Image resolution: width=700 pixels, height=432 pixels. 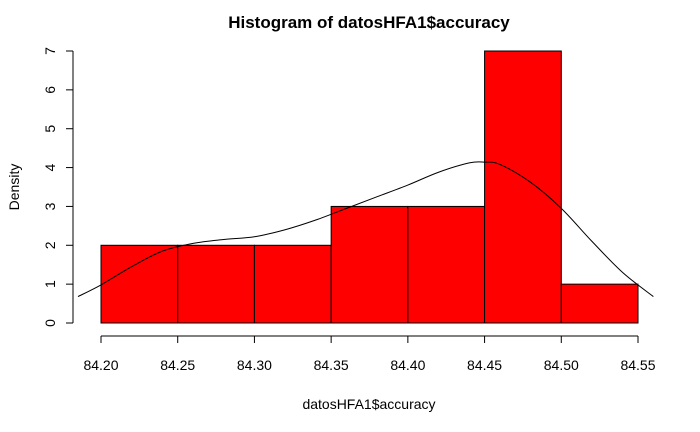 What do you see at coordinates (254, 365) in the screenshot?
I see `x-tick-label: 84.30` at bounding box center [254, 365].